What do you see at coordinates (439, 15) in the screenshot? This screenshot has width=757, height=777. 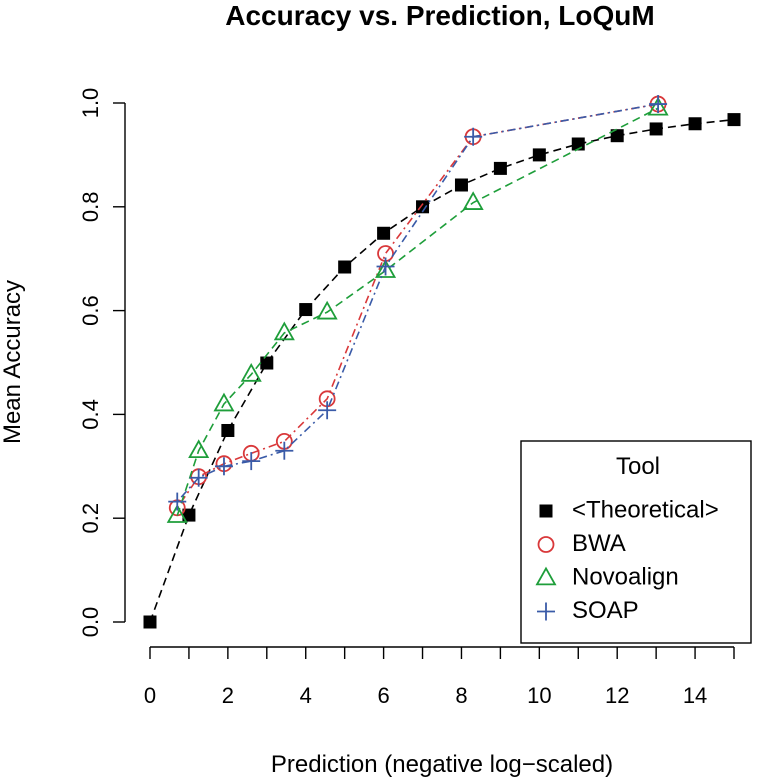 I see `chart-title: Accuracy vs. Prediction, LoQuM` at bounding box center [439, 15].